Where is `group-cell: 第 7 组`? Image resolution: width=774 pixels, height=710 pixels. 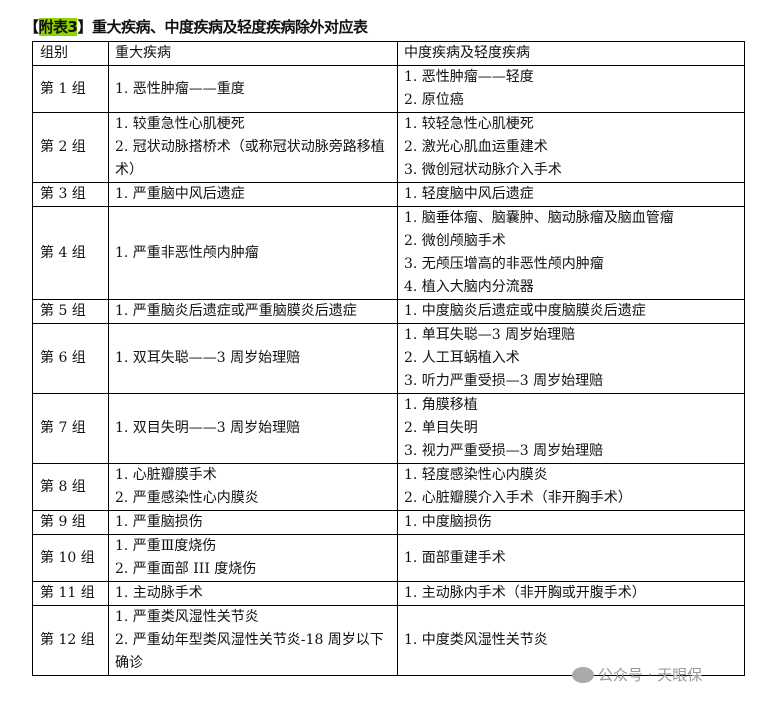 group-cell: 第 7 组 is located at coordinates (70, 428).